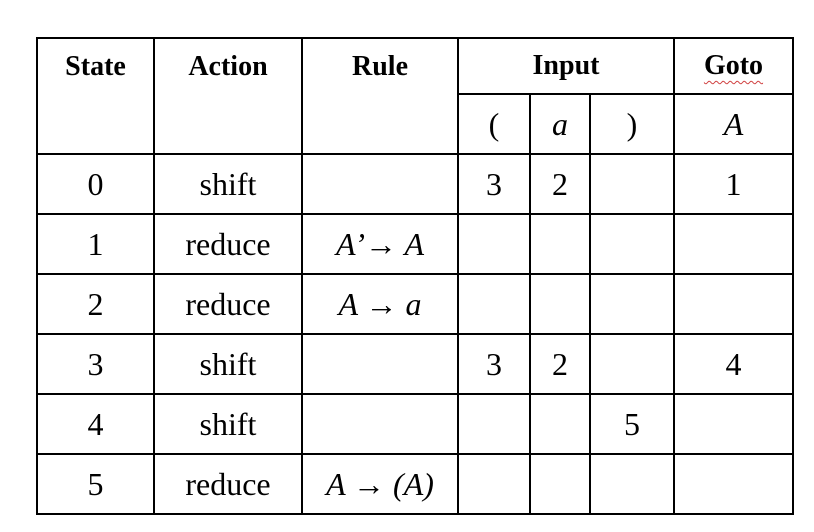  I want to click on state-header: State, so click(95, 96).